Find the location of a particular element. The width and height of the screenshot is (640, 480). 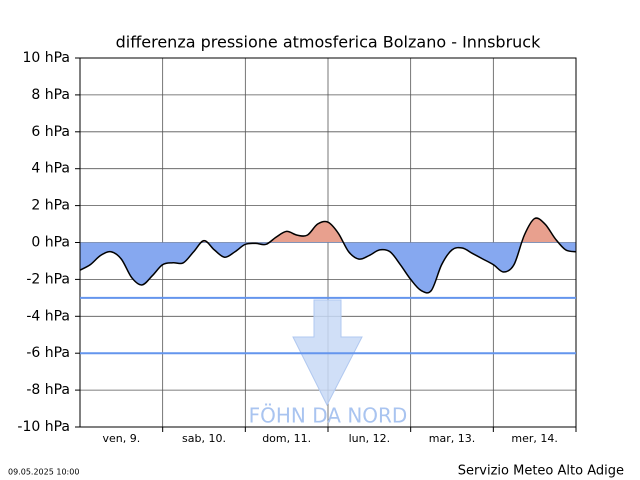

area-negative is located at coordinates (328, 267).